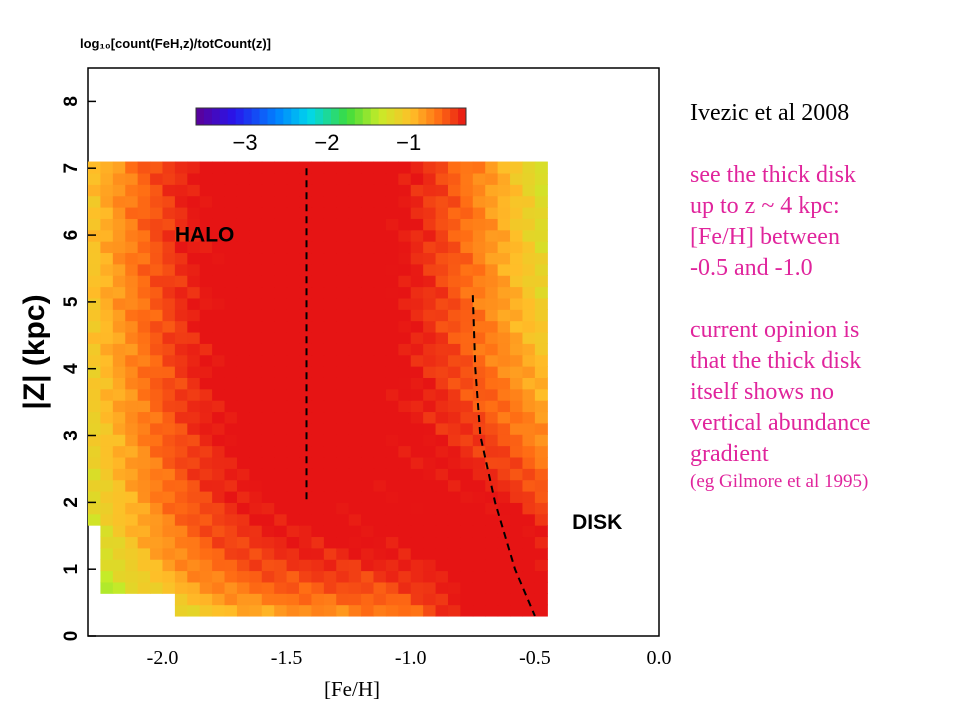 The height and width of the screenshot is (720, 960). What do you see at coordinates (729, 454) in the screenshot?
I see `note-line: gradient` at bounding box center [729, 454].